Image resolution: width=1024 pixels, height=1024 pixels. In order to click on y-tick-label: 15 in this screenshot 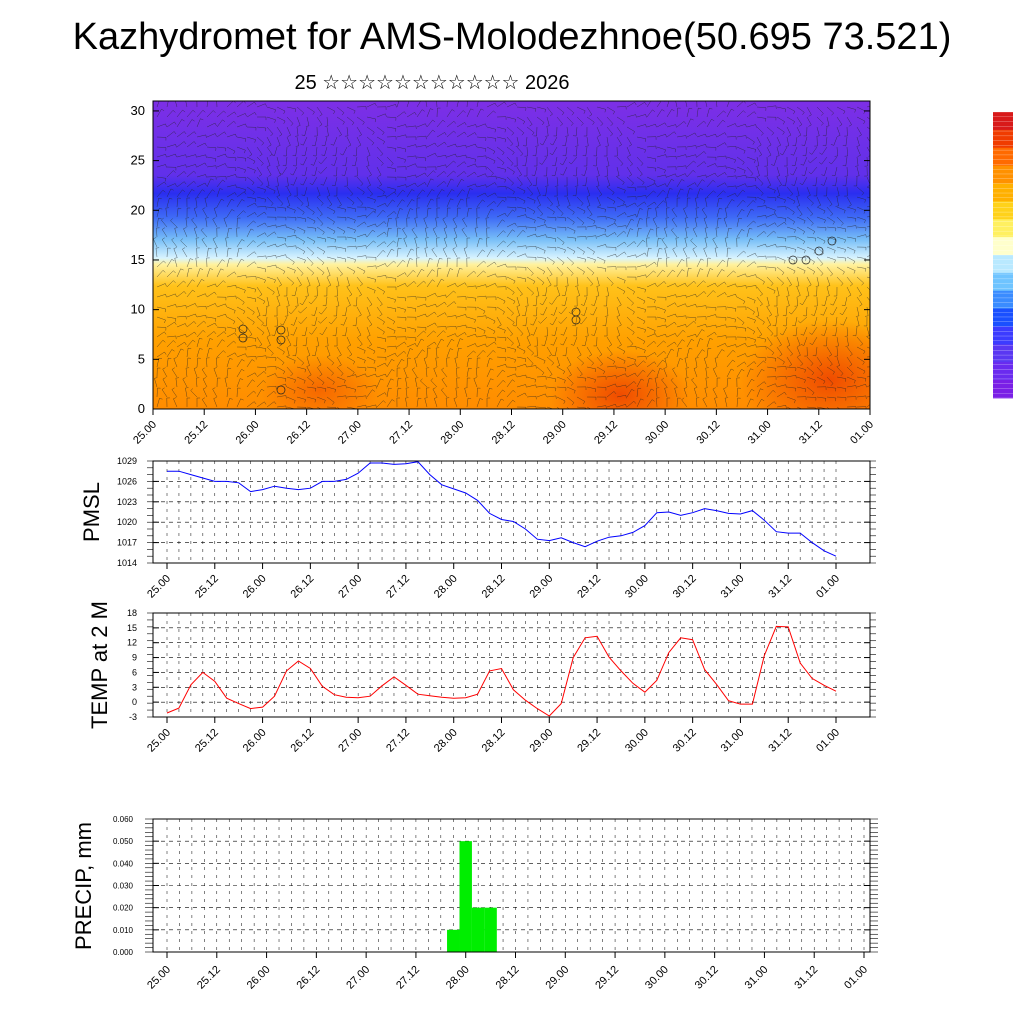, I will do `click(132, 628)`.